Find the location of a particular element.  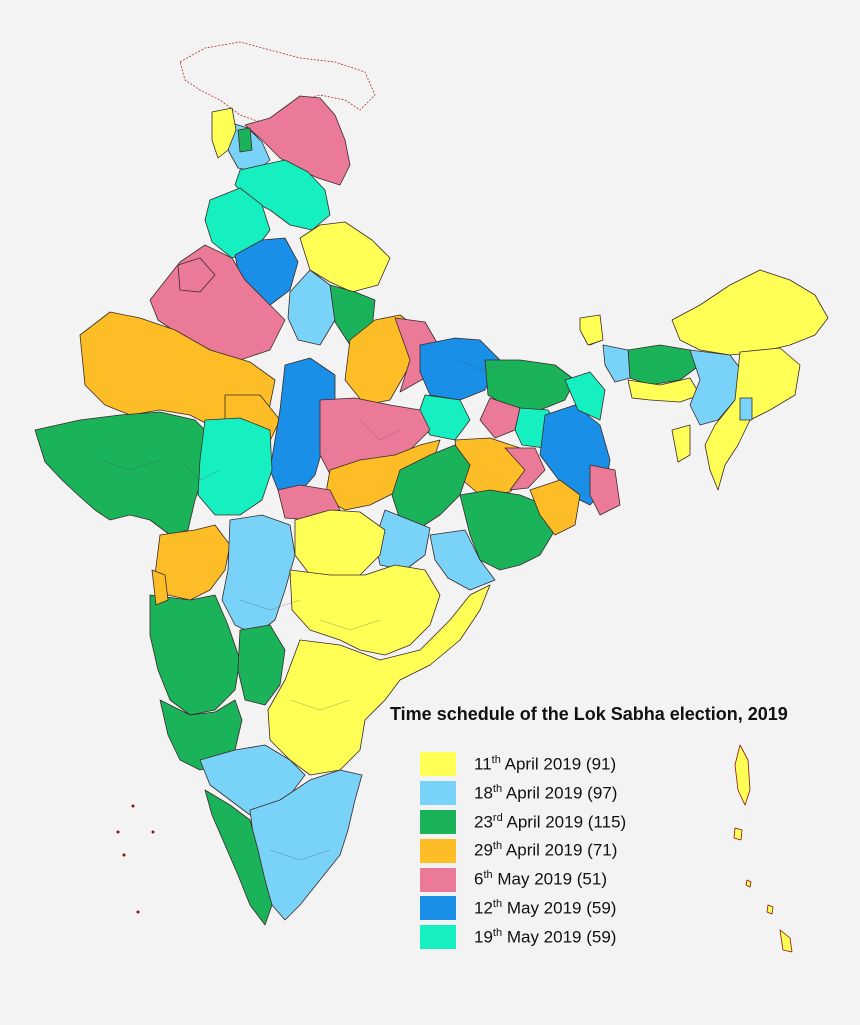

region-arunachal is located at coordinates (750, 312).